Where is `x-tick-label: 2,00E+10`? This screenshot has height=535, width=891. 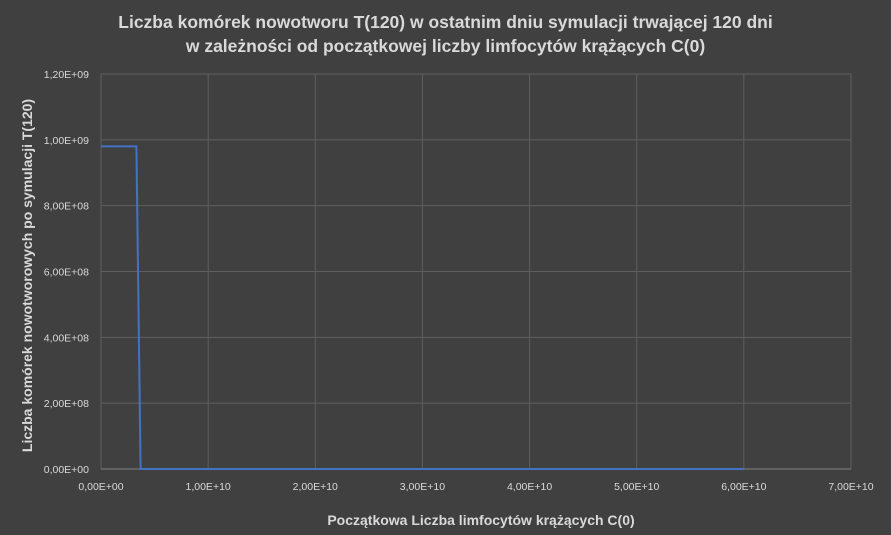
x-tick-label: 2,00E+10 is located at coordinates (315, 487).